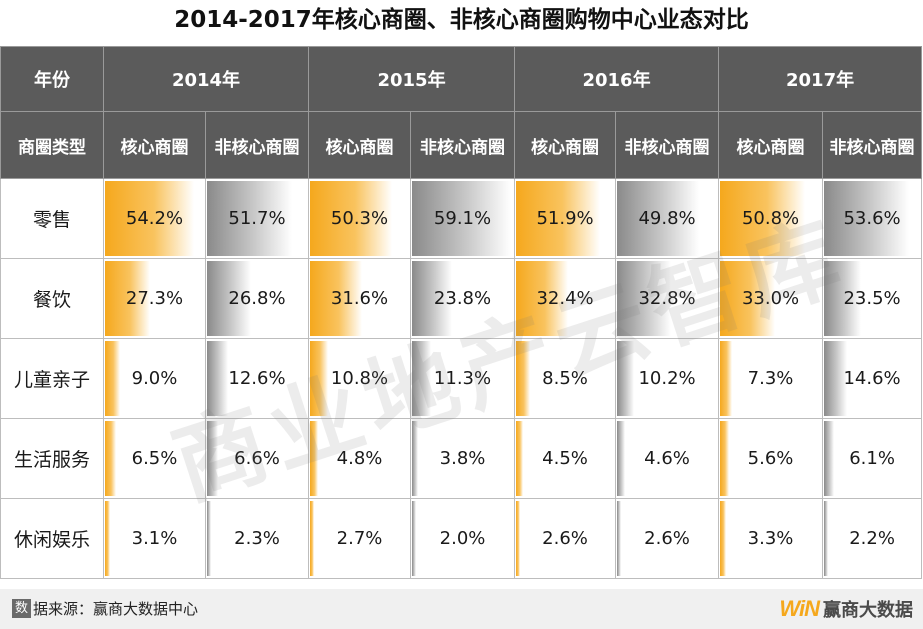 The image size is (923, 629). I want to click on cell-value: 4.8%, so click(359, 458).